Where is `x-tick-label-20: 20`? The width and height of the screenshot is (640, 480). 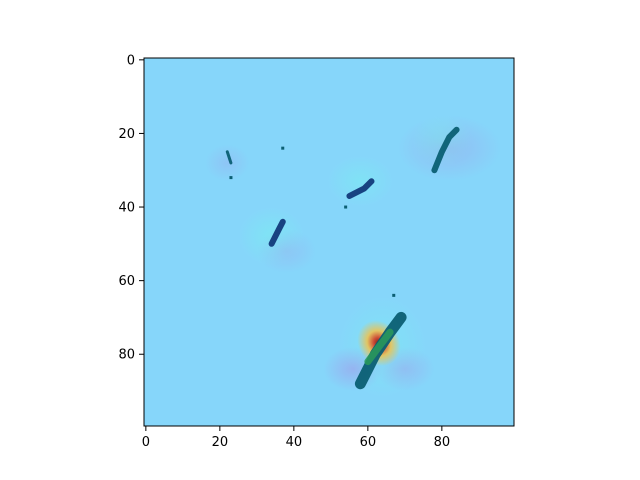 x-tick-label-20: 20 is located at coordinates (220, 442).